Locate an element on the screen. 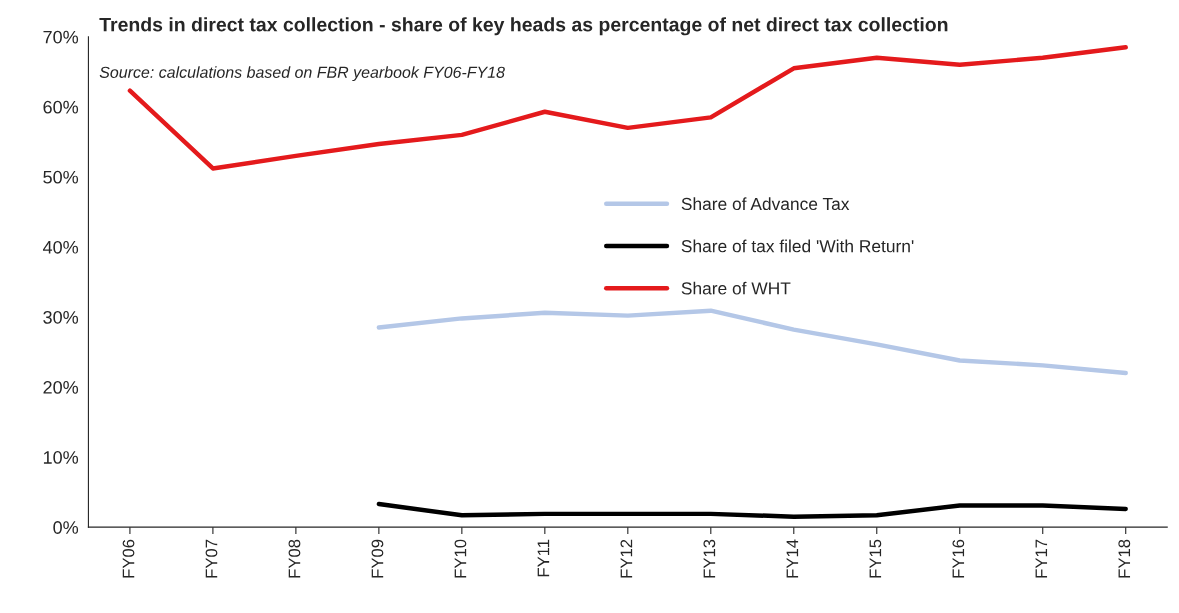  x-tick-label: FY09 is located at coordinates (377, 558).